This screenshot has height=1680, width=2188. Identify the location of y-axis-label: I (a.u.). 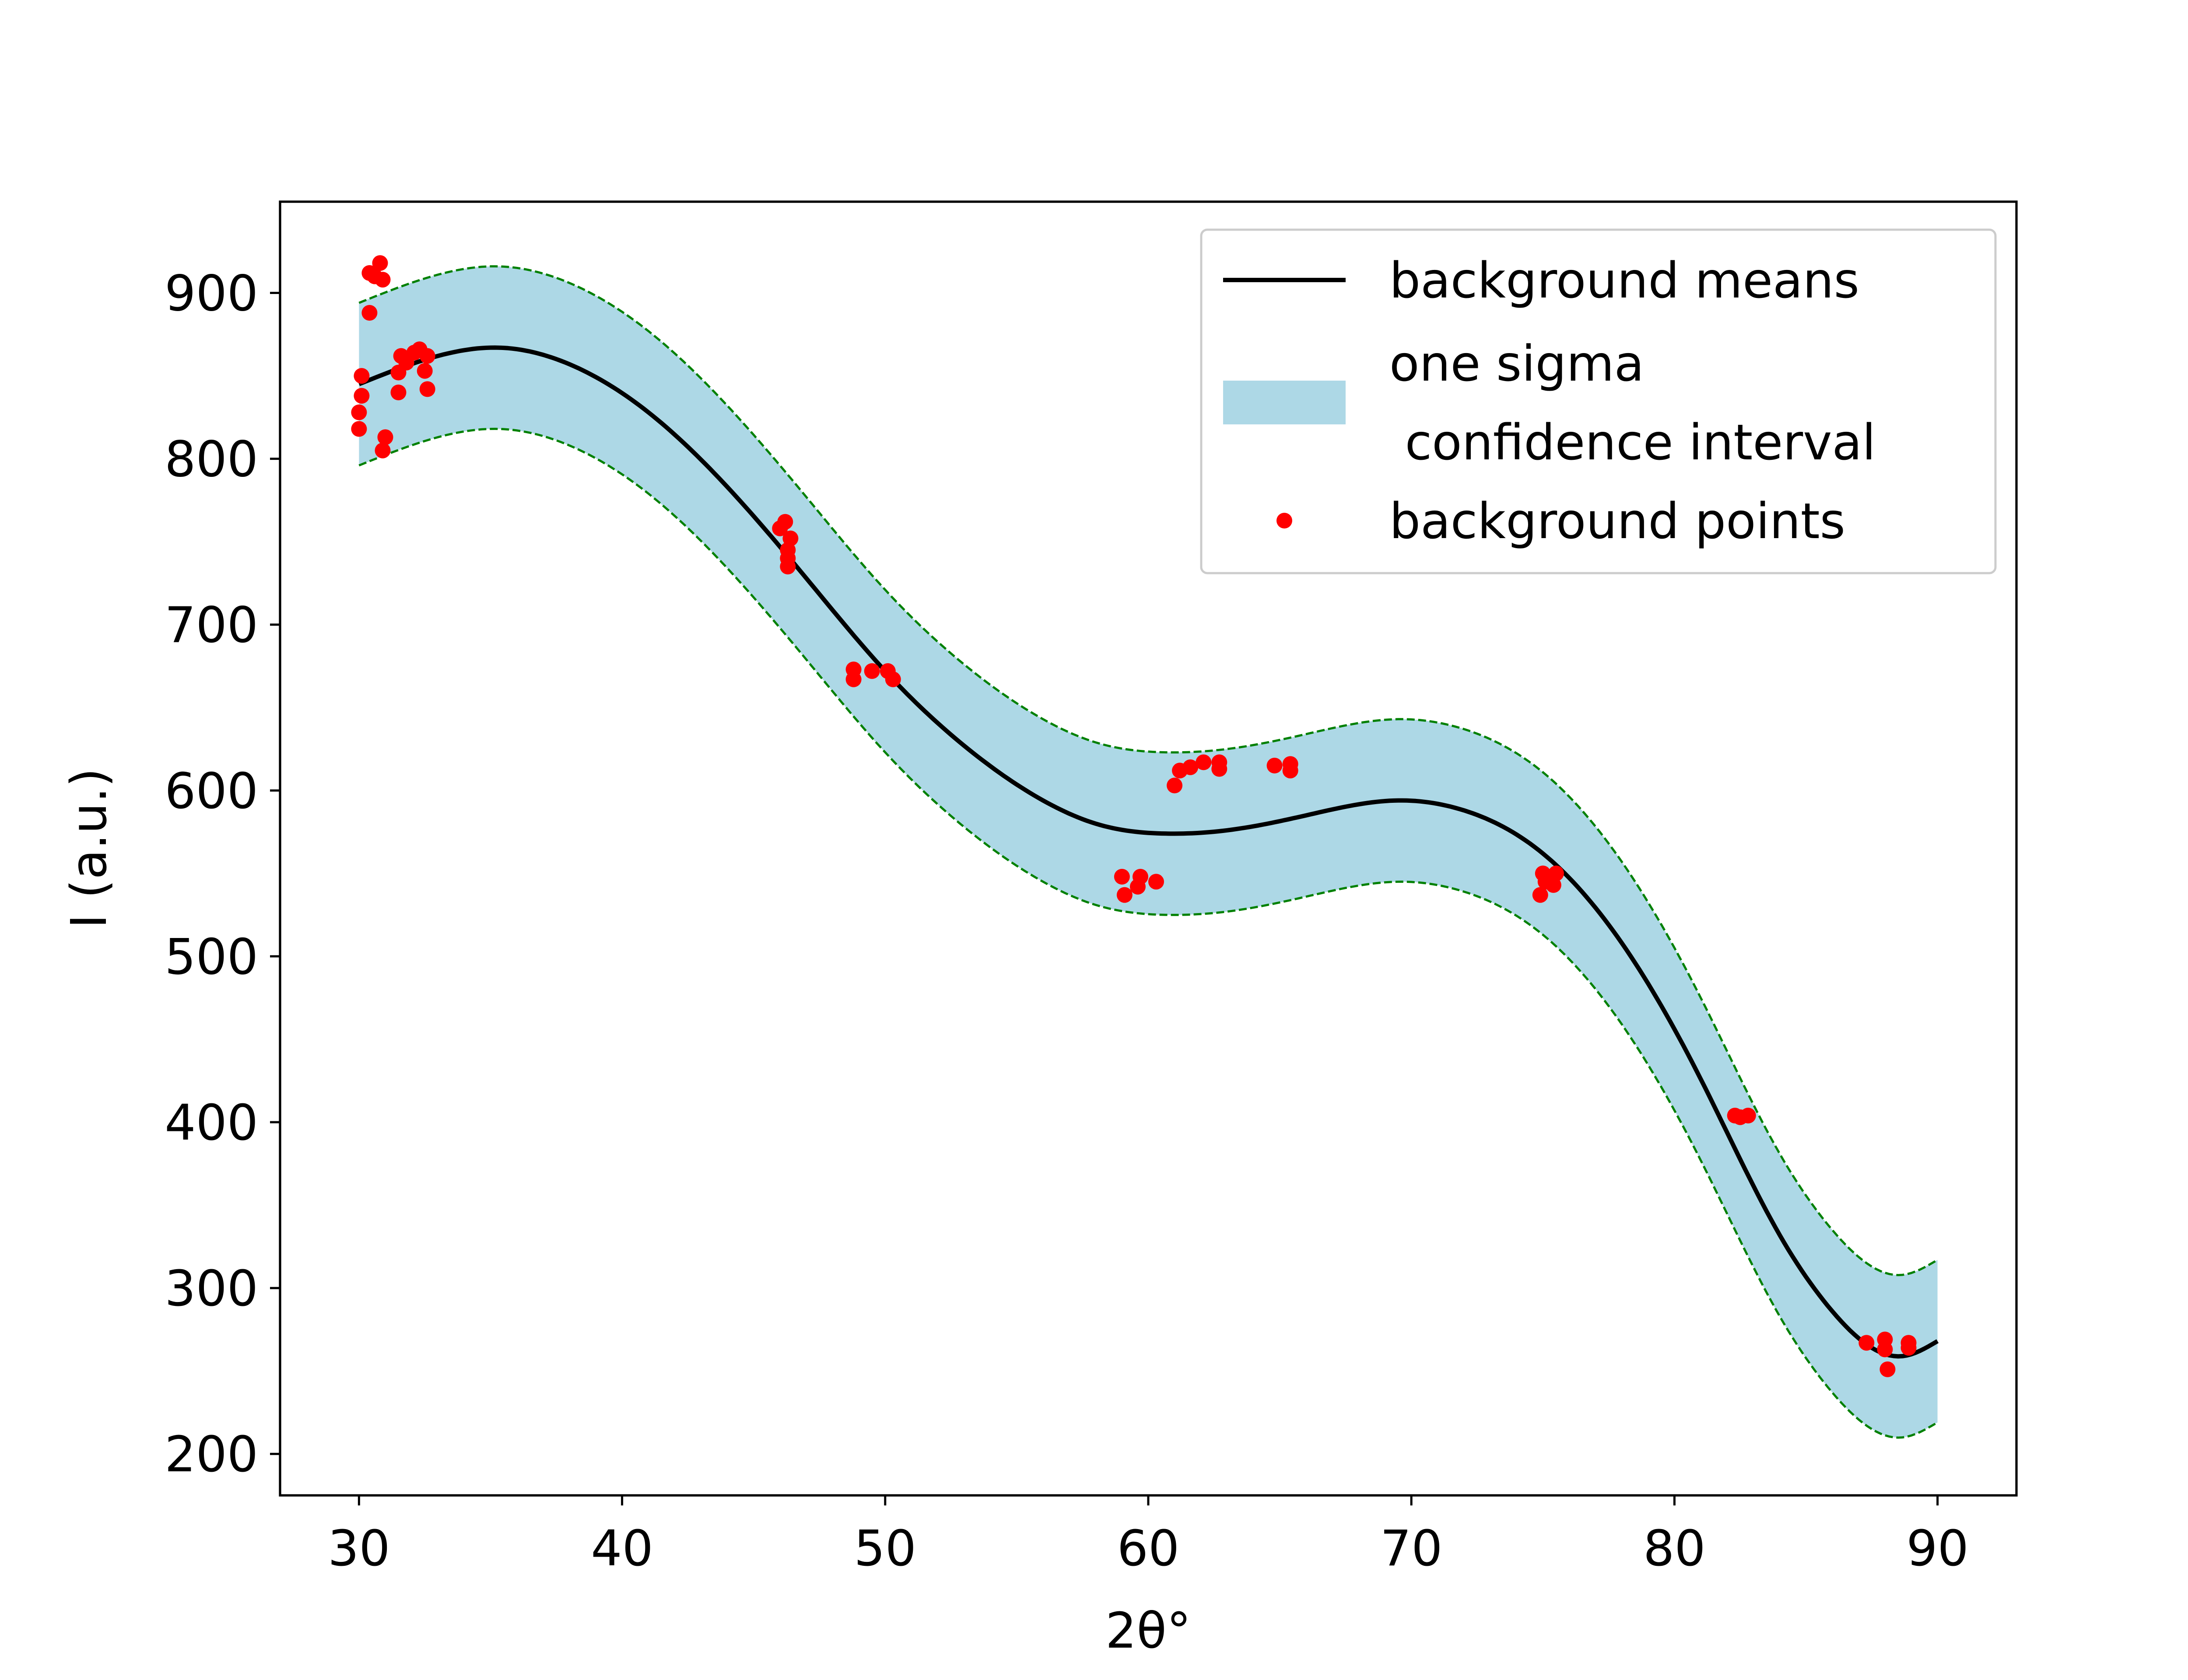
(89, 848).